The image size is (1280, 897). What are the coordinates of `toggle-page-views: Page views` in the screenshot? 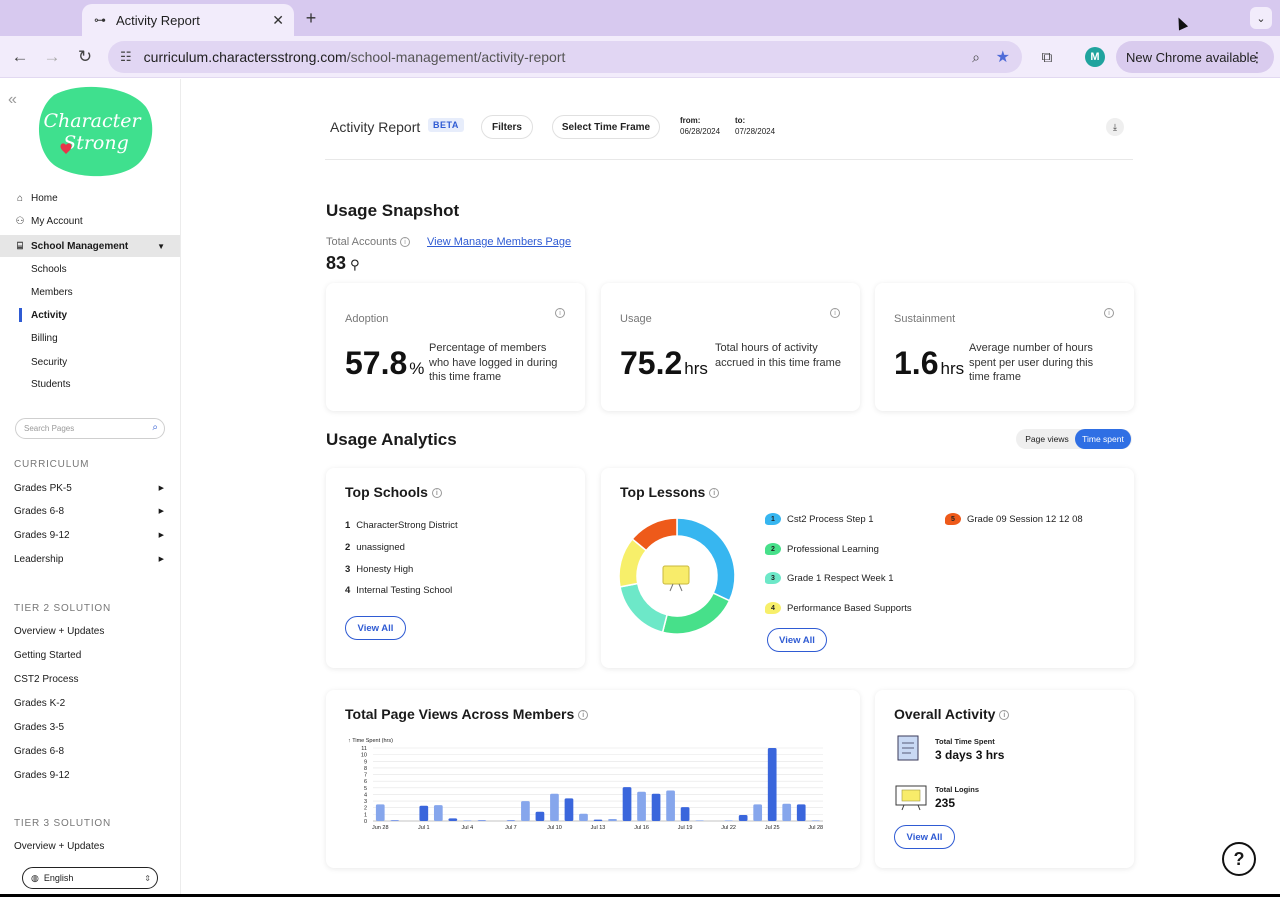 It's located at (1047, 439).